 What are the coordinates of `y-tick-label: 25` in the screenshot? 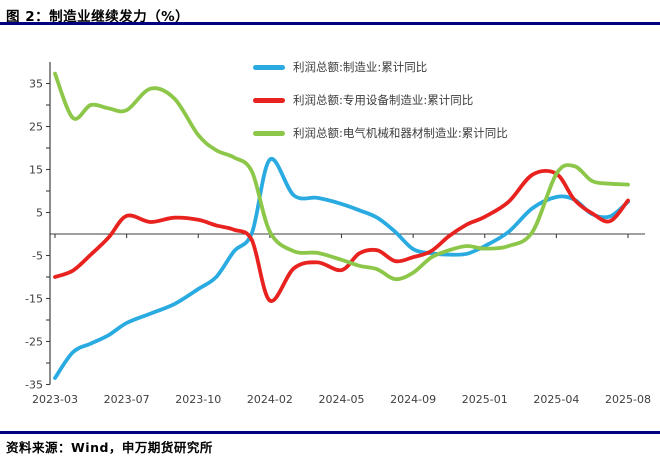 It's located at (36, 127).